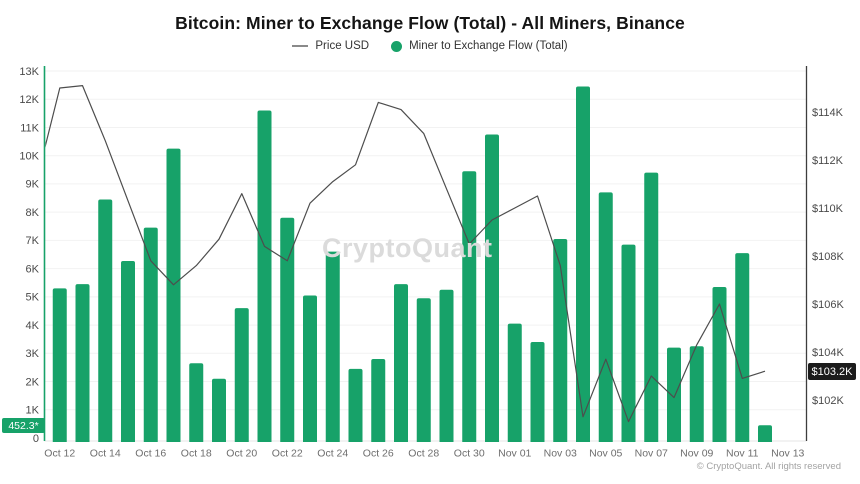 This screenshot has height=484, width=860. What do you see at coordinates (696, 454) in the screenshot?
I see `x-axis-tick-label: Nov 09` at bounding box center [696, 454].